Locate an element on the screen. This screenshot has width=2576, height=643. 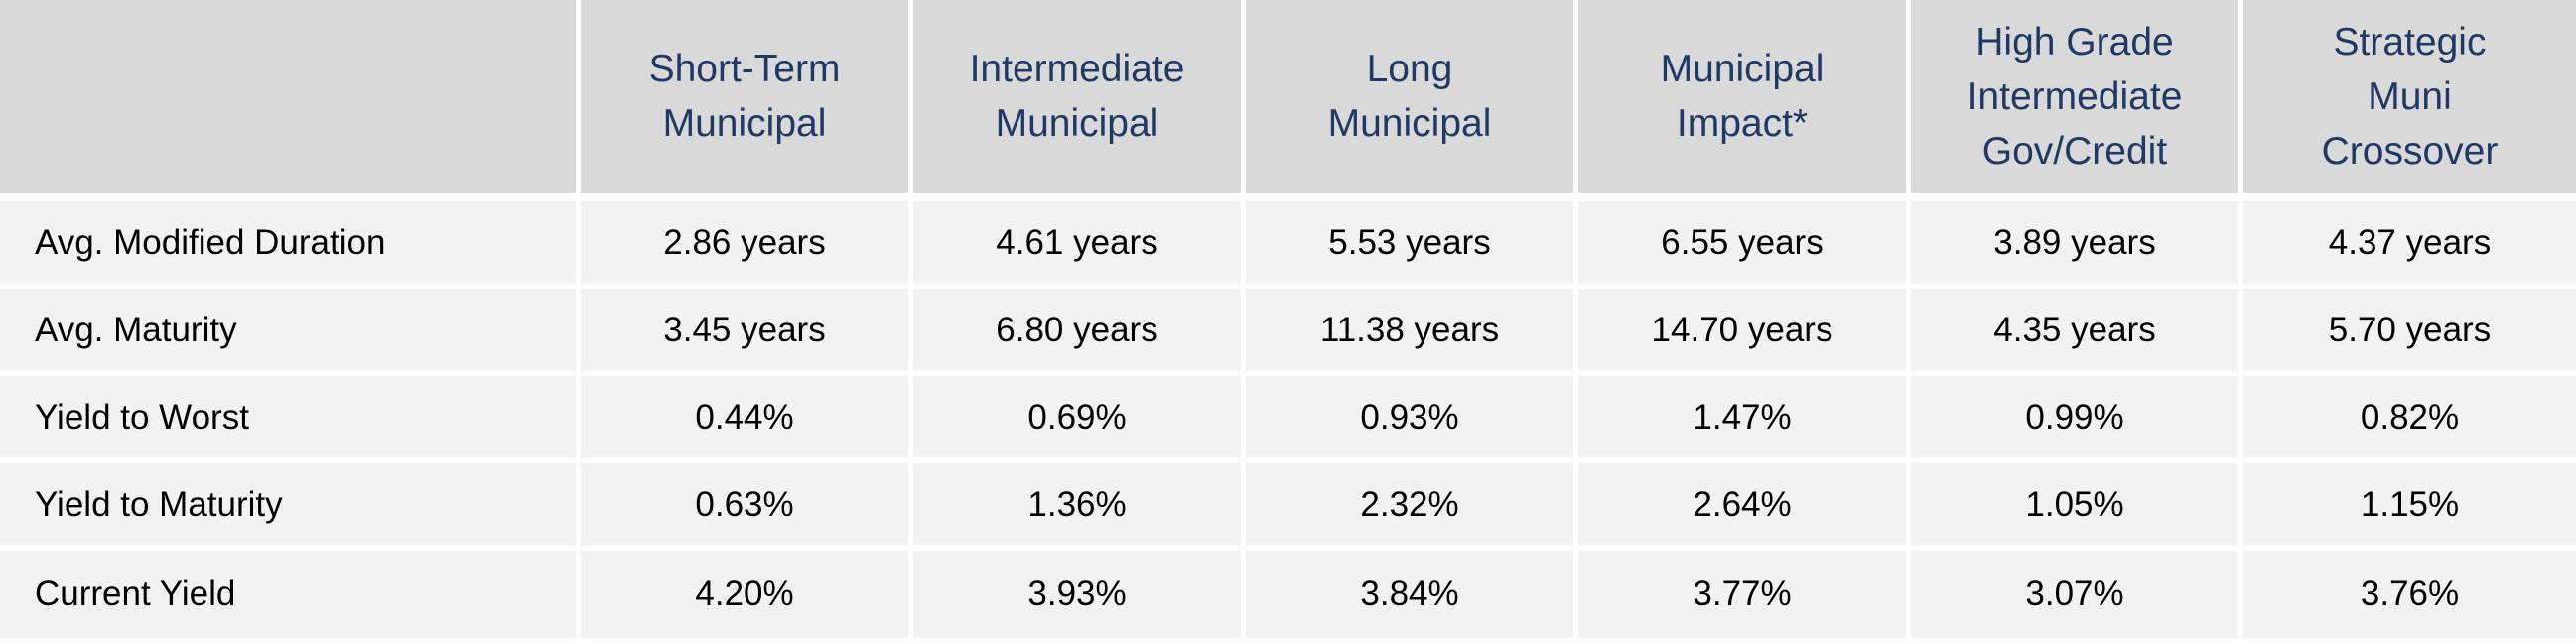
column-header-label: High Grade Intermediate Gov/Credit is located at coordinates (2074, 96).